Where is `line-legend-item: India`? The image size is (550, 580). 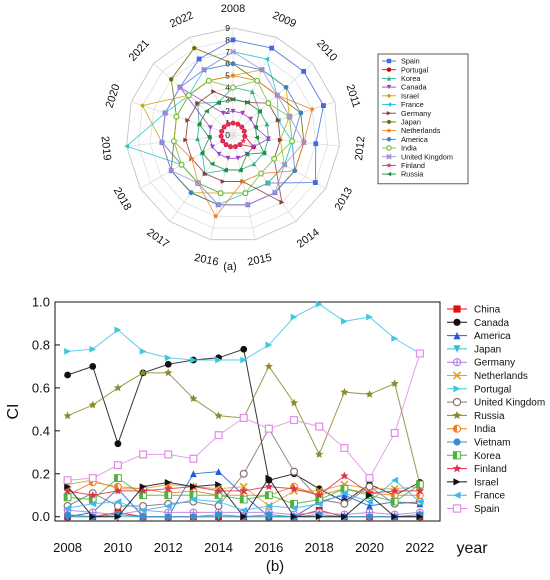
line-legend-item: India is located at coordinates (471, 429).